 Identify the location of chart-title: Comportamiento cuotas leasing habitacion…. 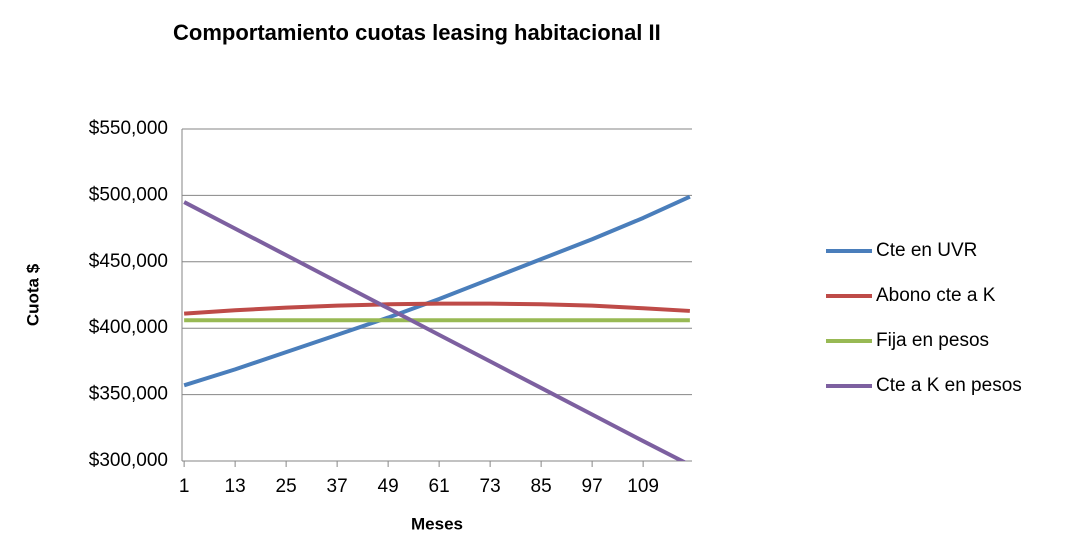
(417, 32).